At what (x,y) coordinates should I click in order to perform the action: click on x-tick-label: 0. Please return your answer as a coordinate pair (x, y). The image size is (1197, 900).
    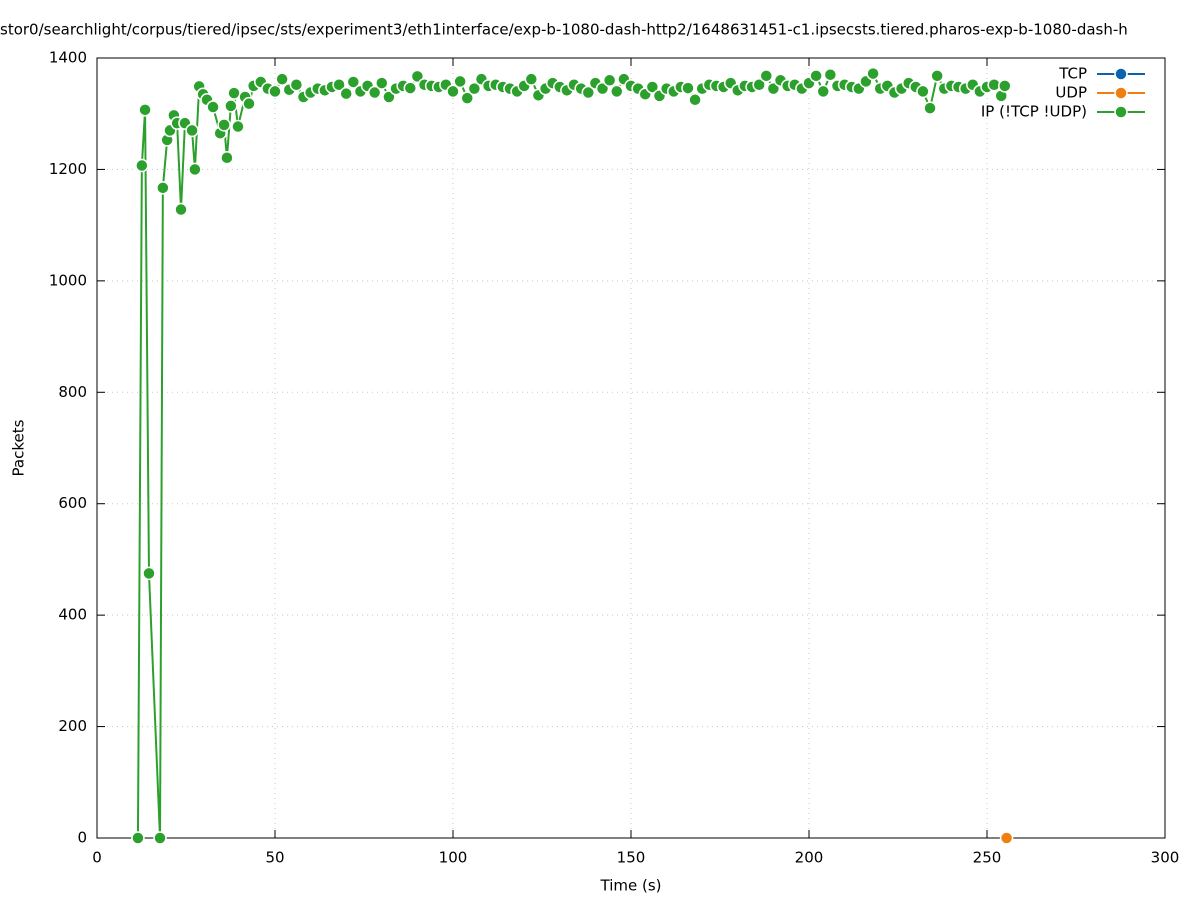
    Looking at the image, I should click on (97, 858).